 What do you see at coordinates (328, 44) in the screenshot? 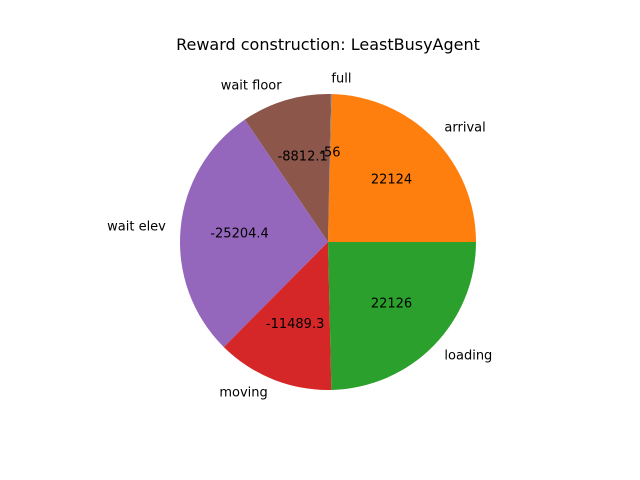
I see `chart-title: Reward construction: LeastBusyAgent` at bounding box center [328, 44].